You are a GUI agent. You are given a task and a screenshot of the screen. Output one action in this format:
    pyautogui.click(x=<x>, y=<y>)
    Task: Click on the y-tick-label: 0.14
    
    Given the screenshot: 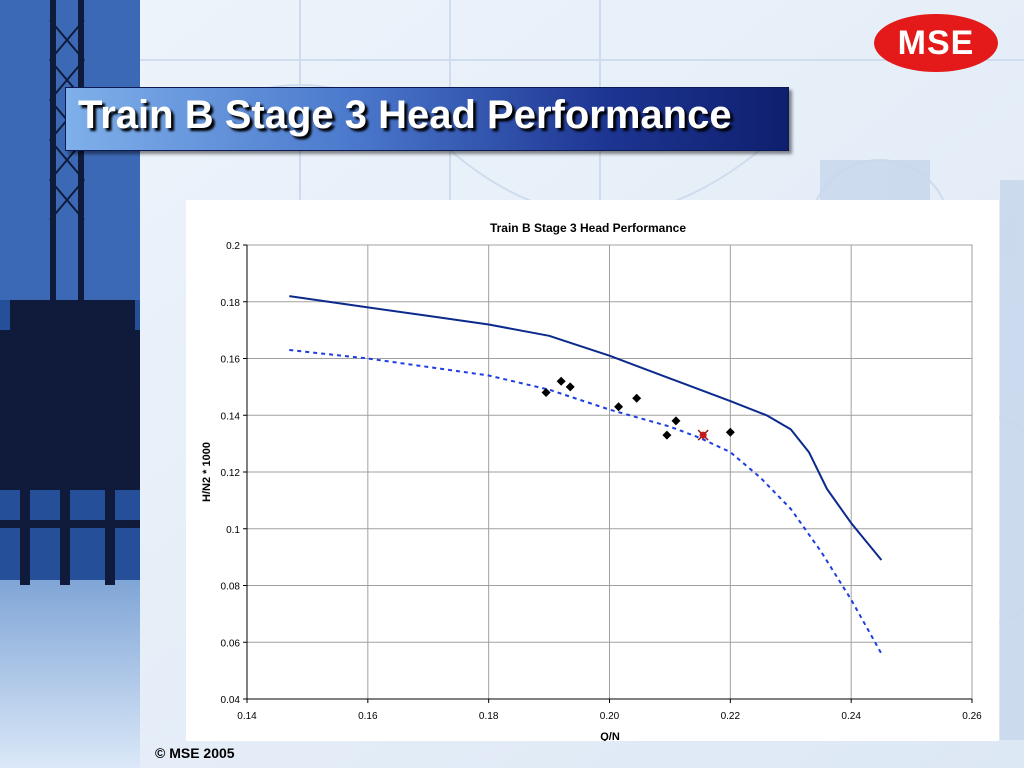 What is the action you would take?
    pyautogui.click(x=231, y=416)
    